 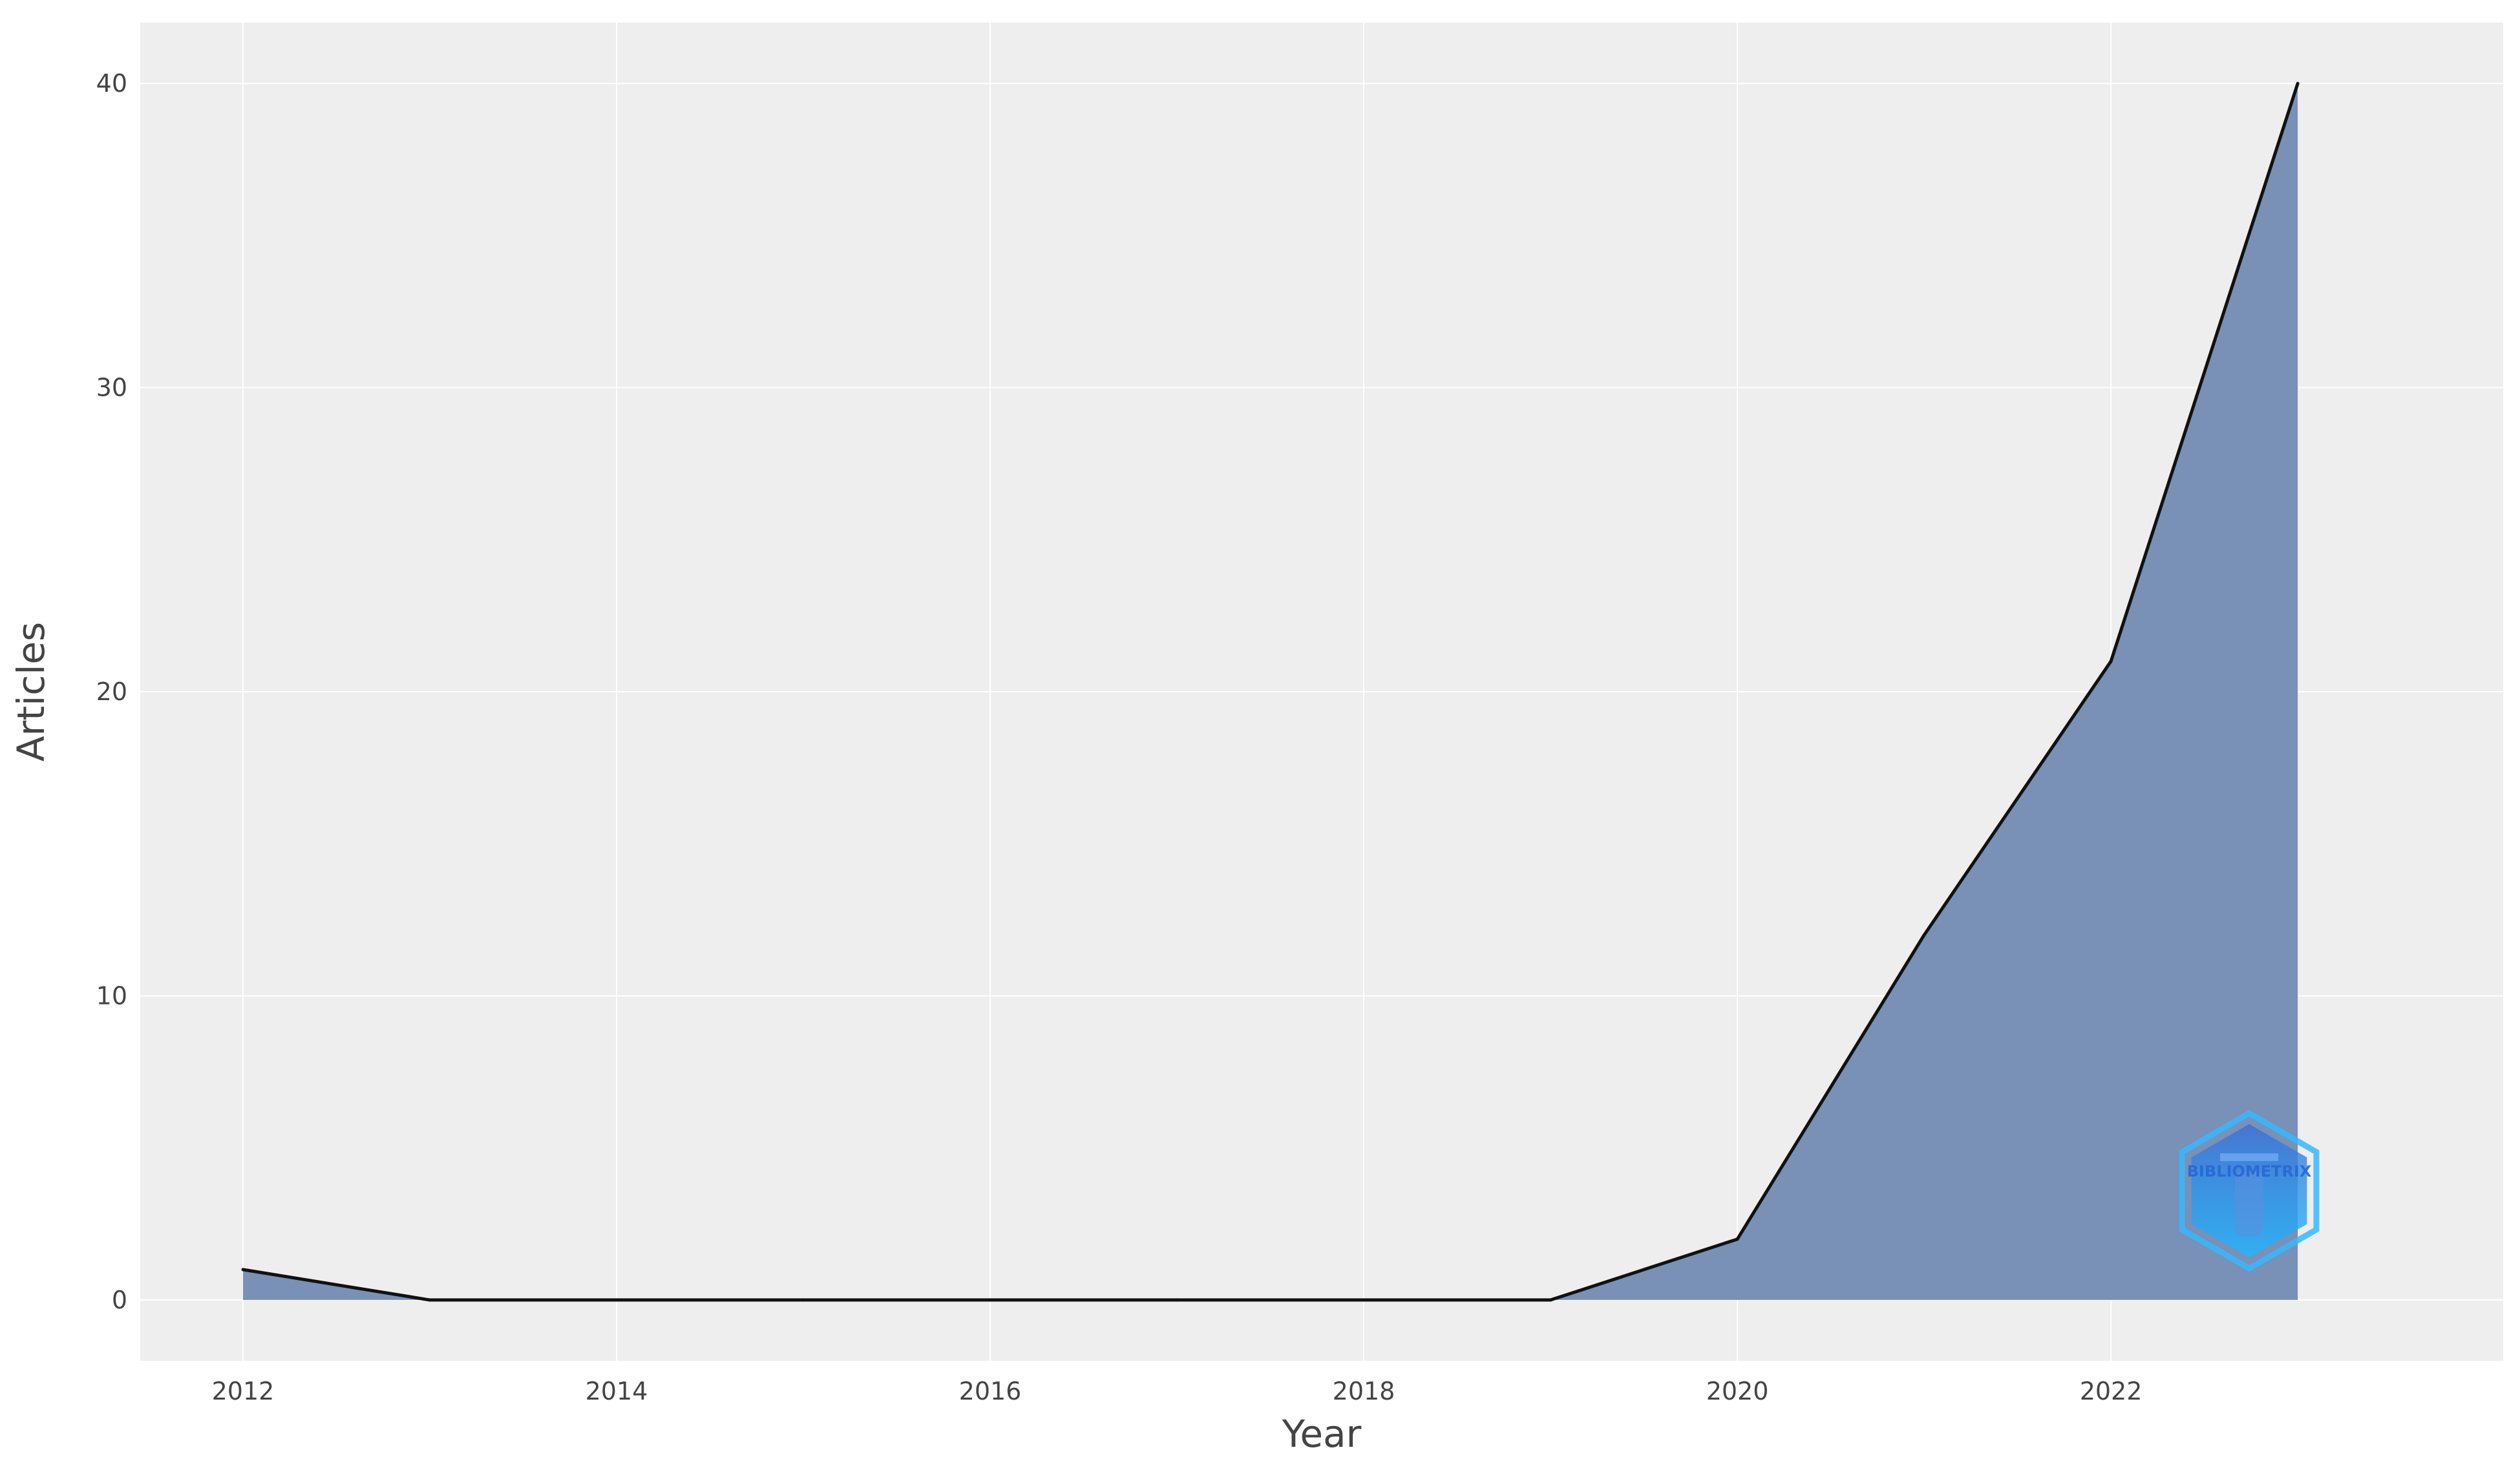 What do you see at coordinates (119, 1300) in the screenshot?
I see `y-tick-label: 0` at bounding box center [119, 1300].